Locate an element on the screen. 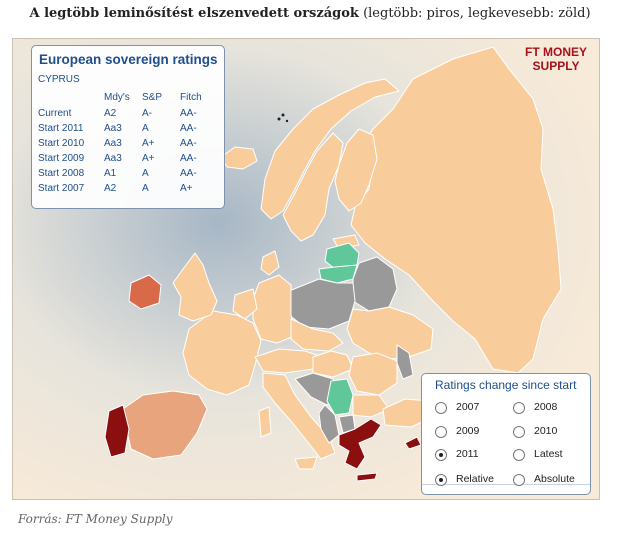  country-sardinia is located at coordinates (265, 422).